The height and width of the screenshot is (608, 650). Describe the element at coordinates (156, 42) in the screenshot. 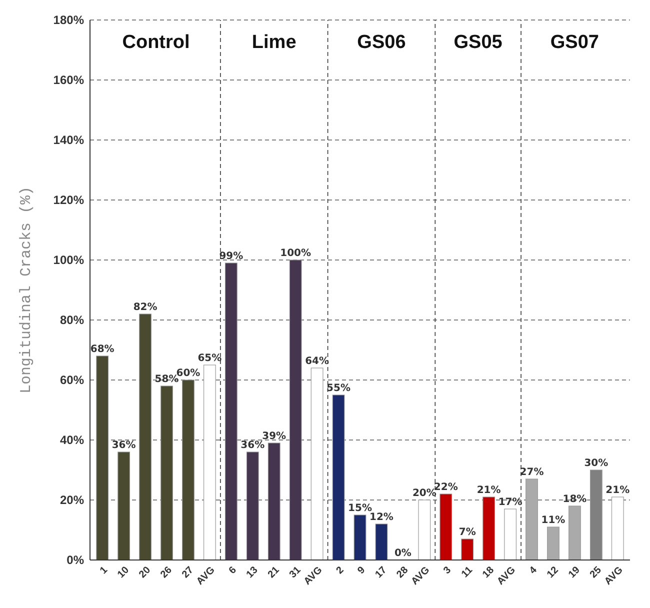

I see `annotation: Control` at that location.